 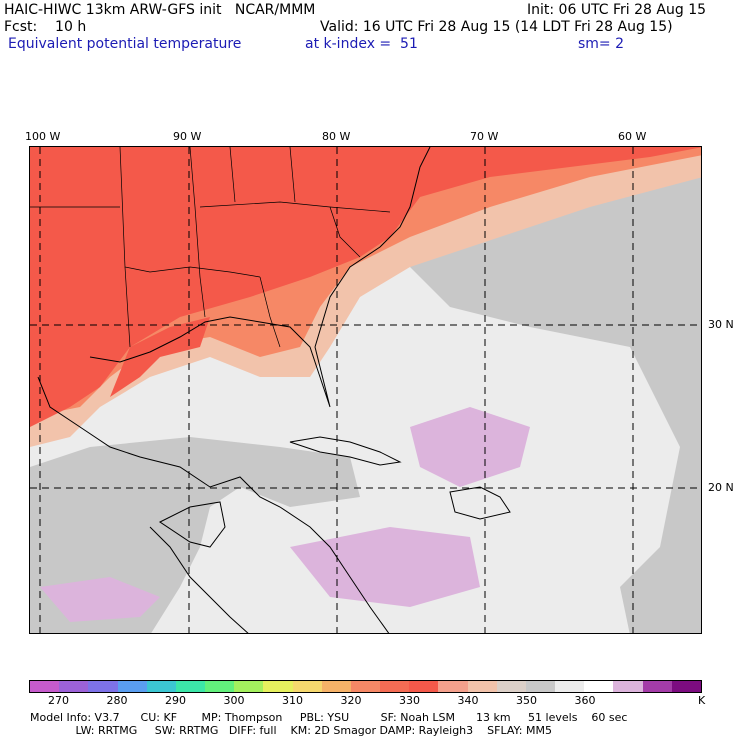 I want to click on colorbar-tick-label: 320, so click(x=351, y=700).